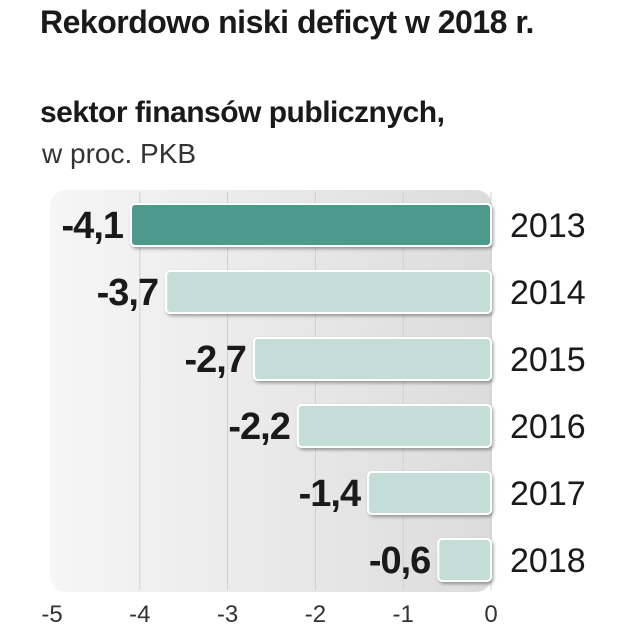 This screenshot has width=640, height=640. Describe the element at coordinates (127, 293) in the screenshot. I see `value-label: -3,7` at that location.